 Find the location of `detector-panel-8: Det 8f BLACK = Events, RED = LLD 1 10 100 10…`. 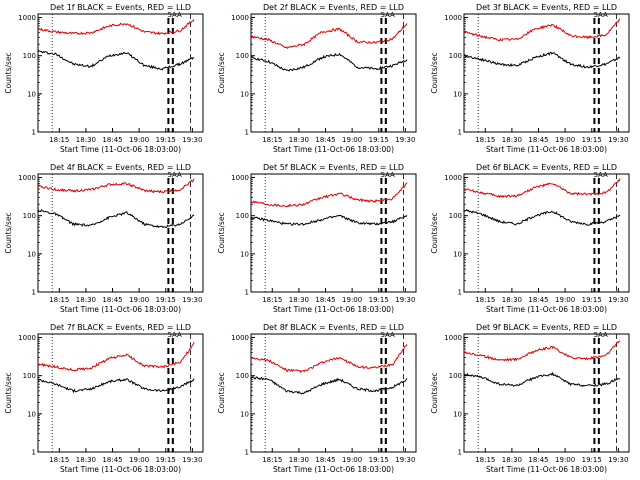

detector-panel-8: Det 8f BLACK = Events, RED = LLD 1 10 100 10… is located at coordinates (319, 400).